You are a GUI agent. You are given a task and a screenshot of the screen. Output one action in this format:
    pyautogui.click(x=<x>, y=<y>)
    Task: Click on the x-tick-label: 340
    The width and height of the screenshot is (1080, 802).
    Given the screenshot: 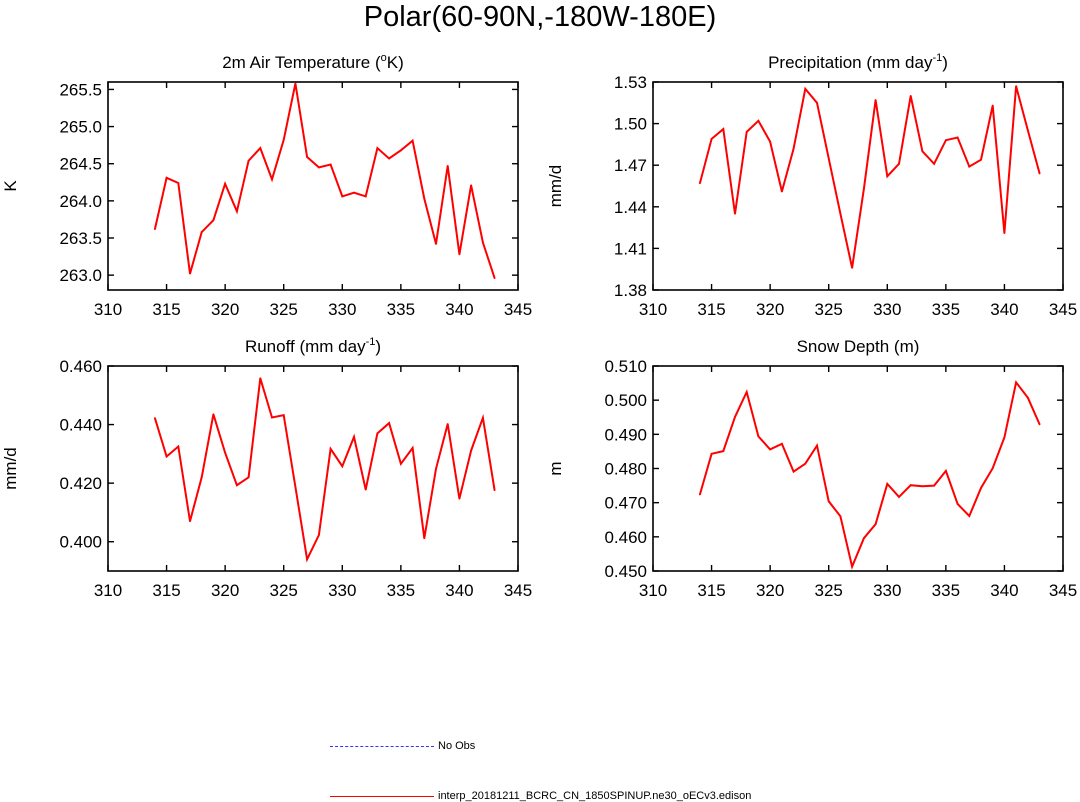 What is the action you would take?
    pyautogui.click(x=459, y=590)
    